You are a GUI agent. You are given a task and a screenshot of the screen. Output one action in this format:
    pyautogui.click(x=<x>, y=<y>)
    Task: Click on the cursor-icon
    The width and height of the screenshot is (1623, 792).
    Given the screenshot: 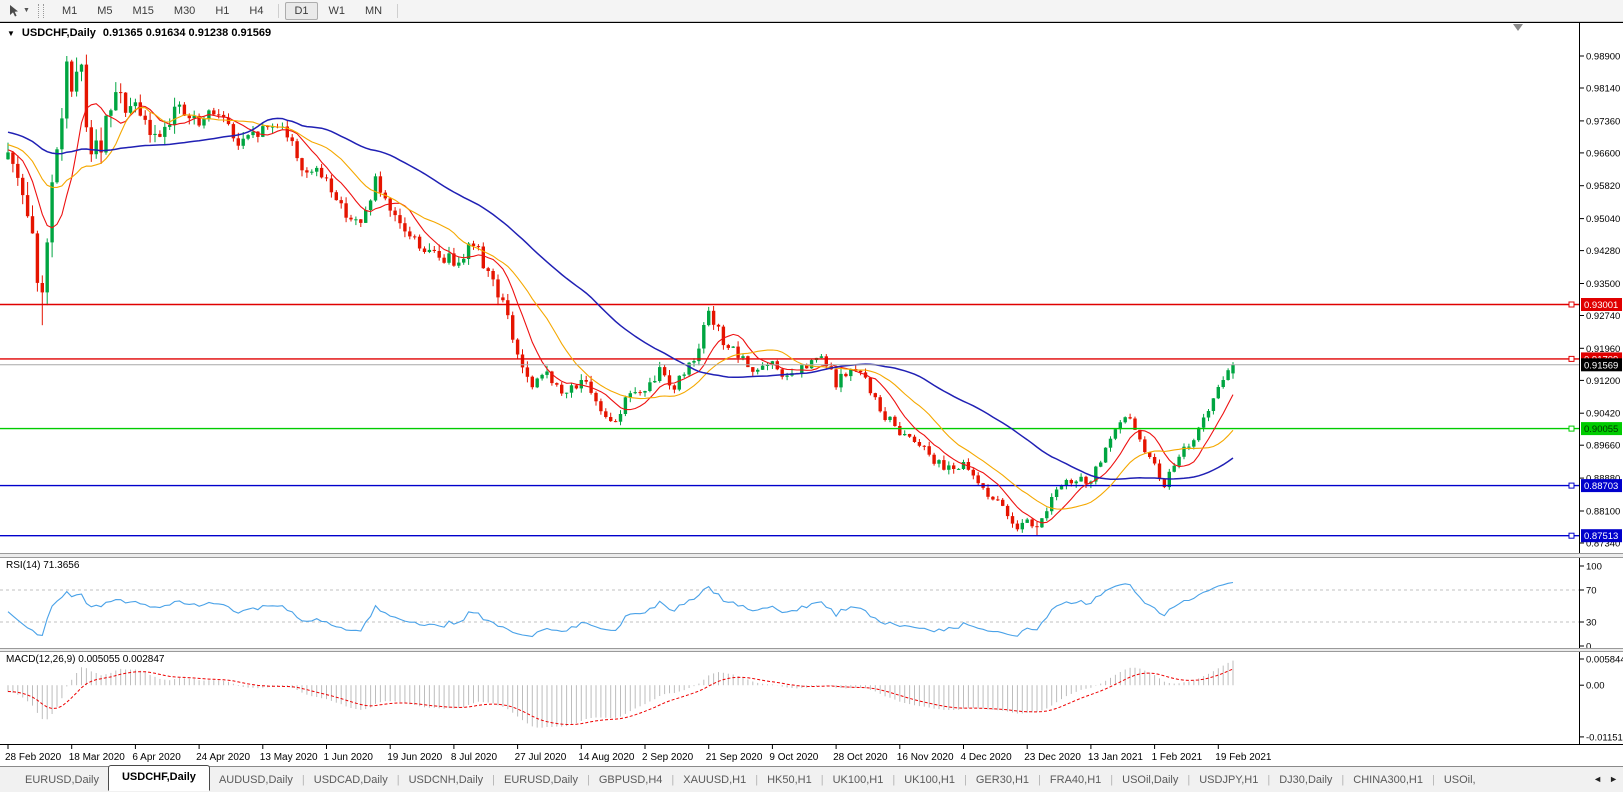 What is the action you would take?
    pyautogui.click(x=14, y=10)
    